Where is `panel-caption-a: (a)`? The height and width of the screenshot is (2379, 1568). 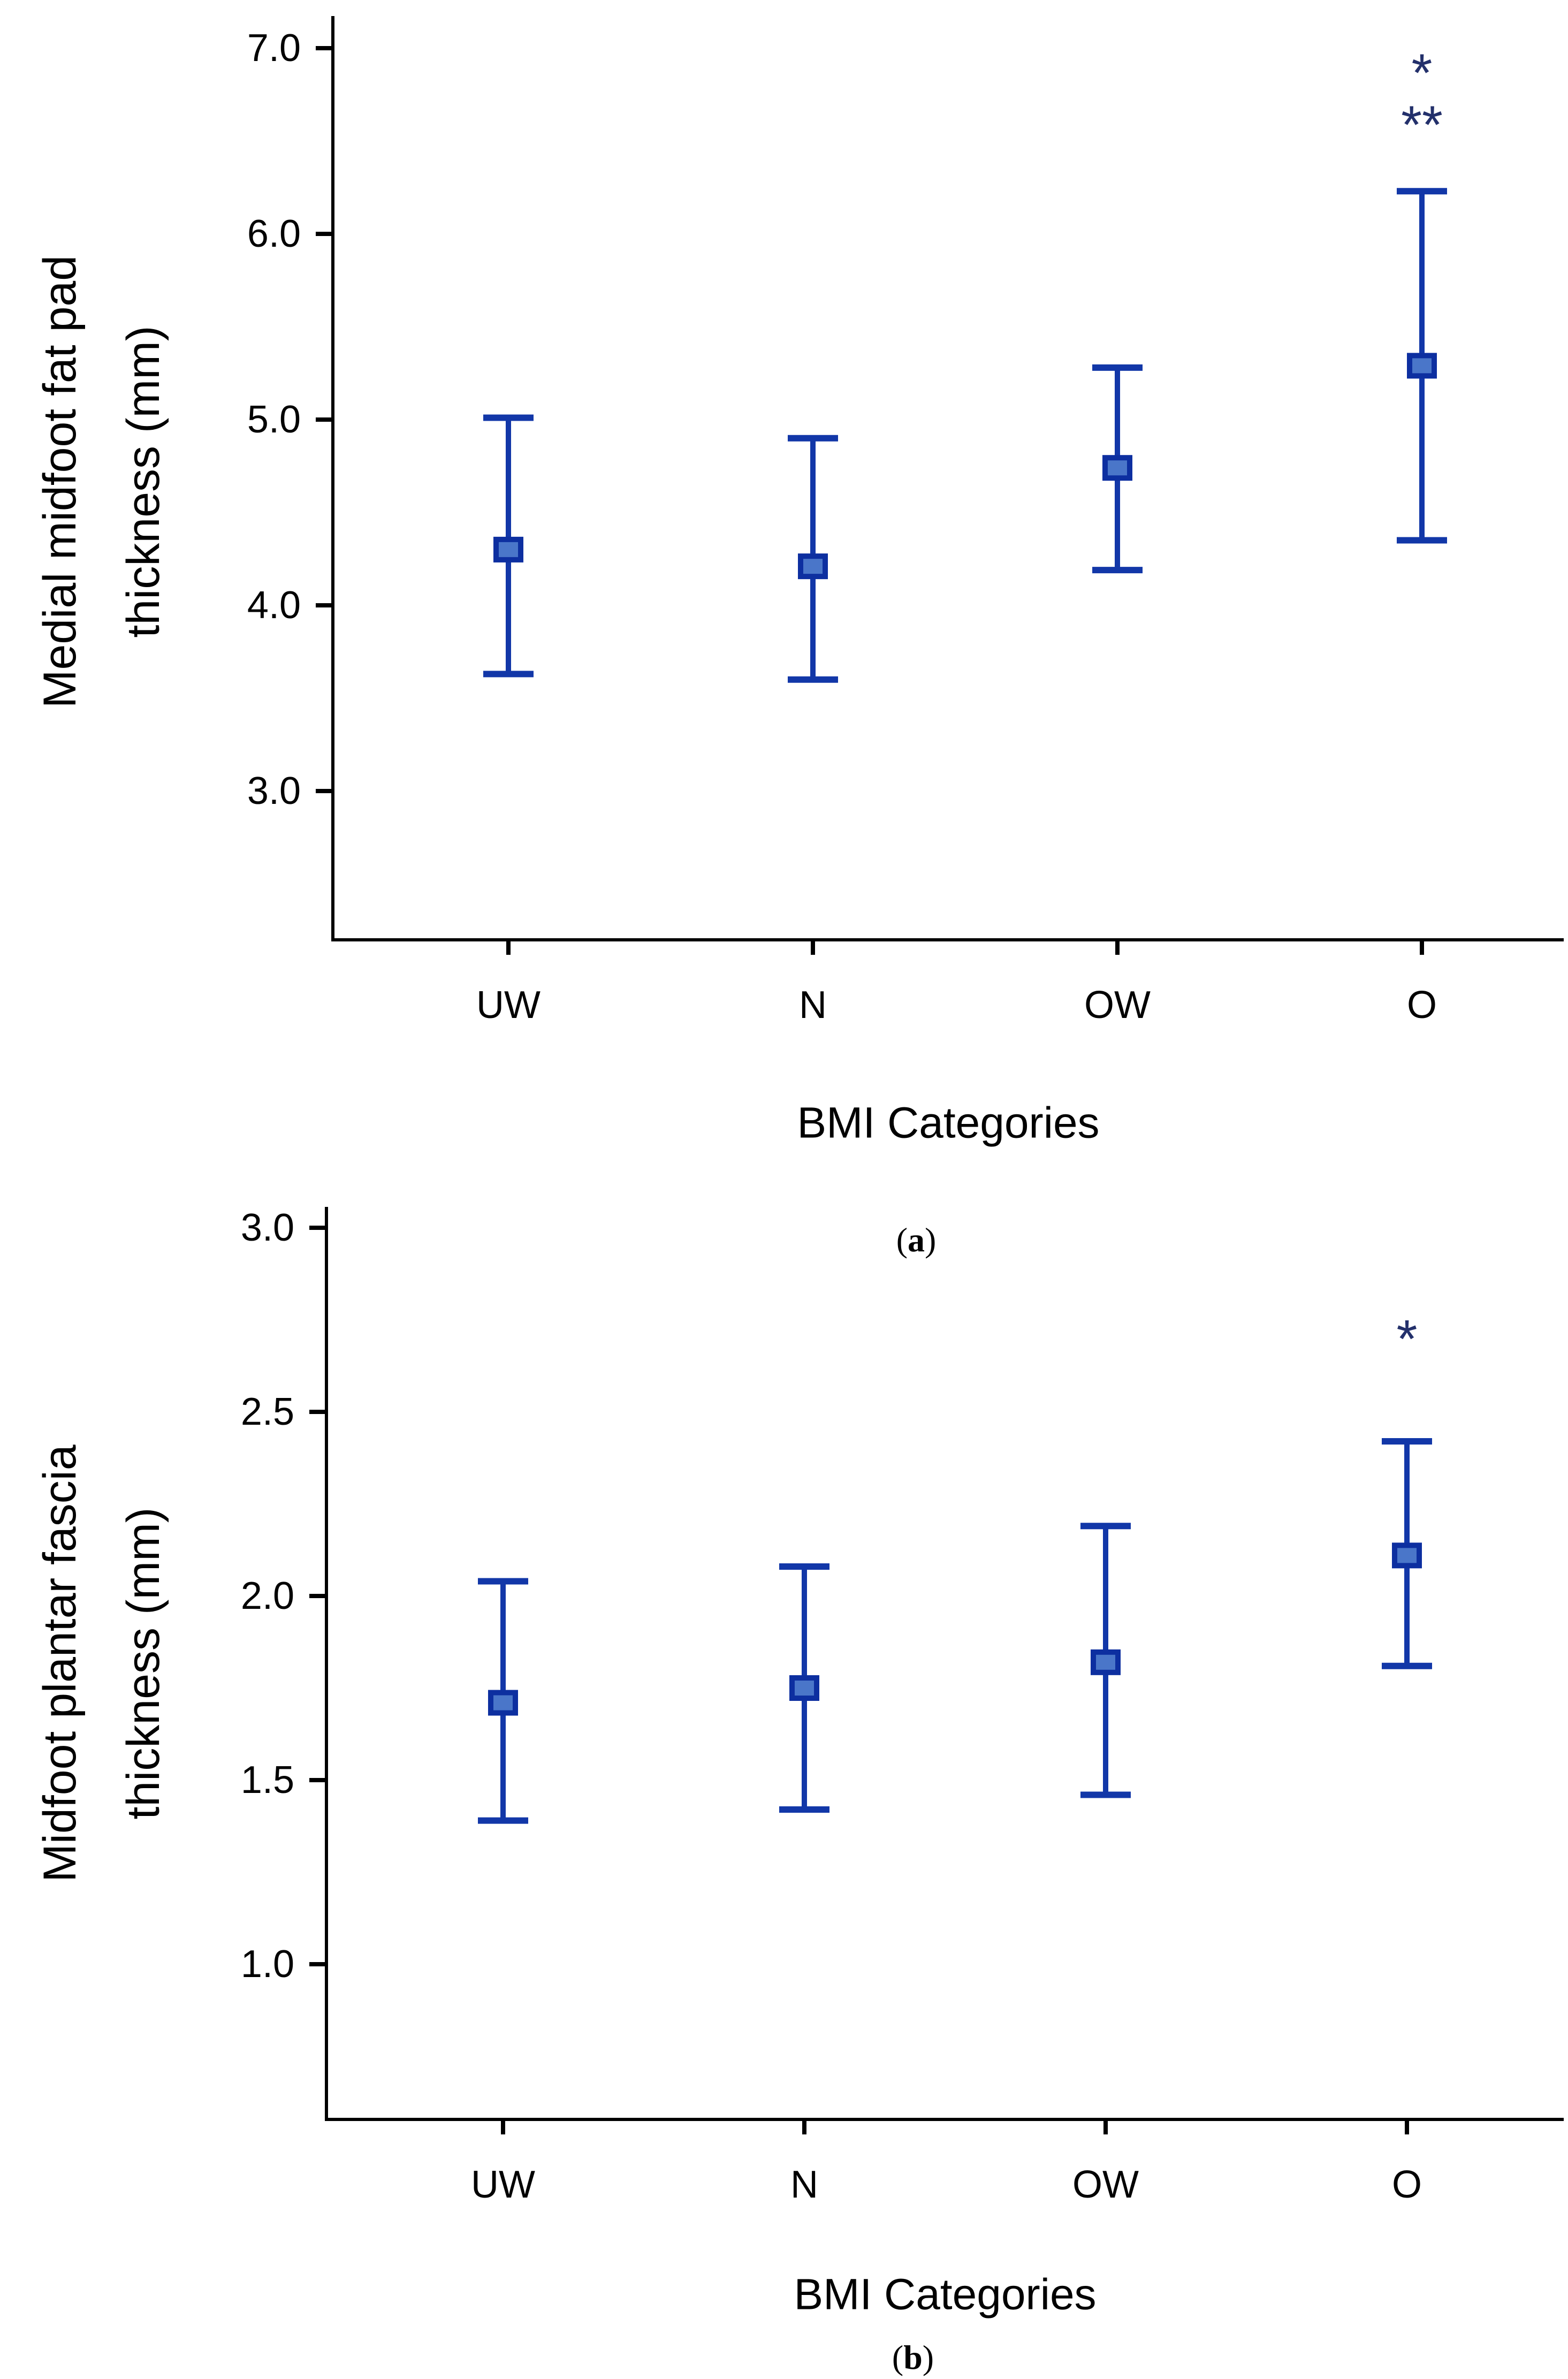 panel-caption-a: (a) is located at coordinates (916, 1240).